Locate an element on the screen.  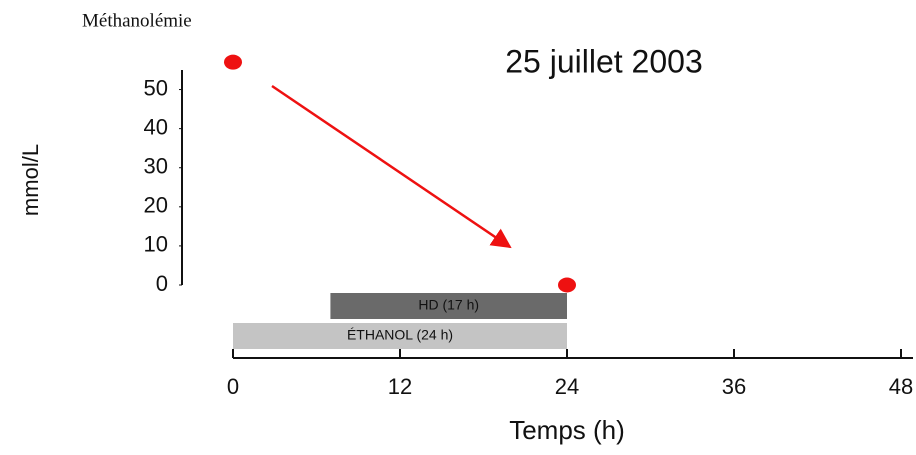
trend-arrow is located at coordinates (391, 166).